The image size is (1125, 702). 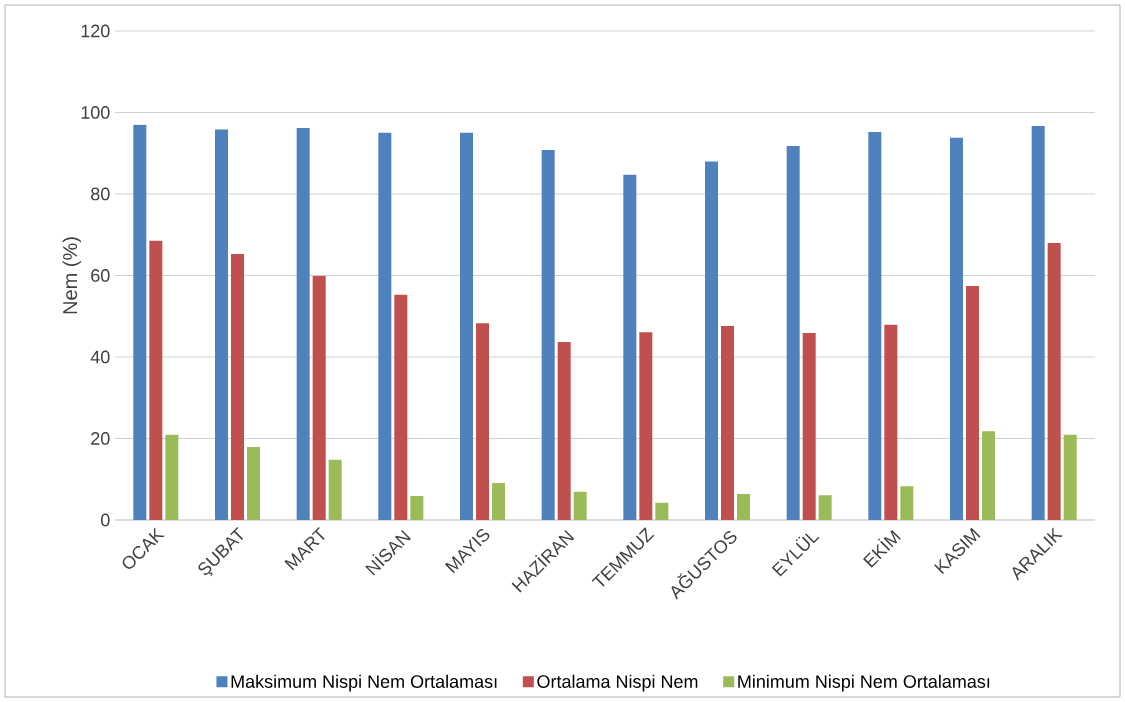 I want to click on y-tick-label: 80, so click(x=100, y=194).